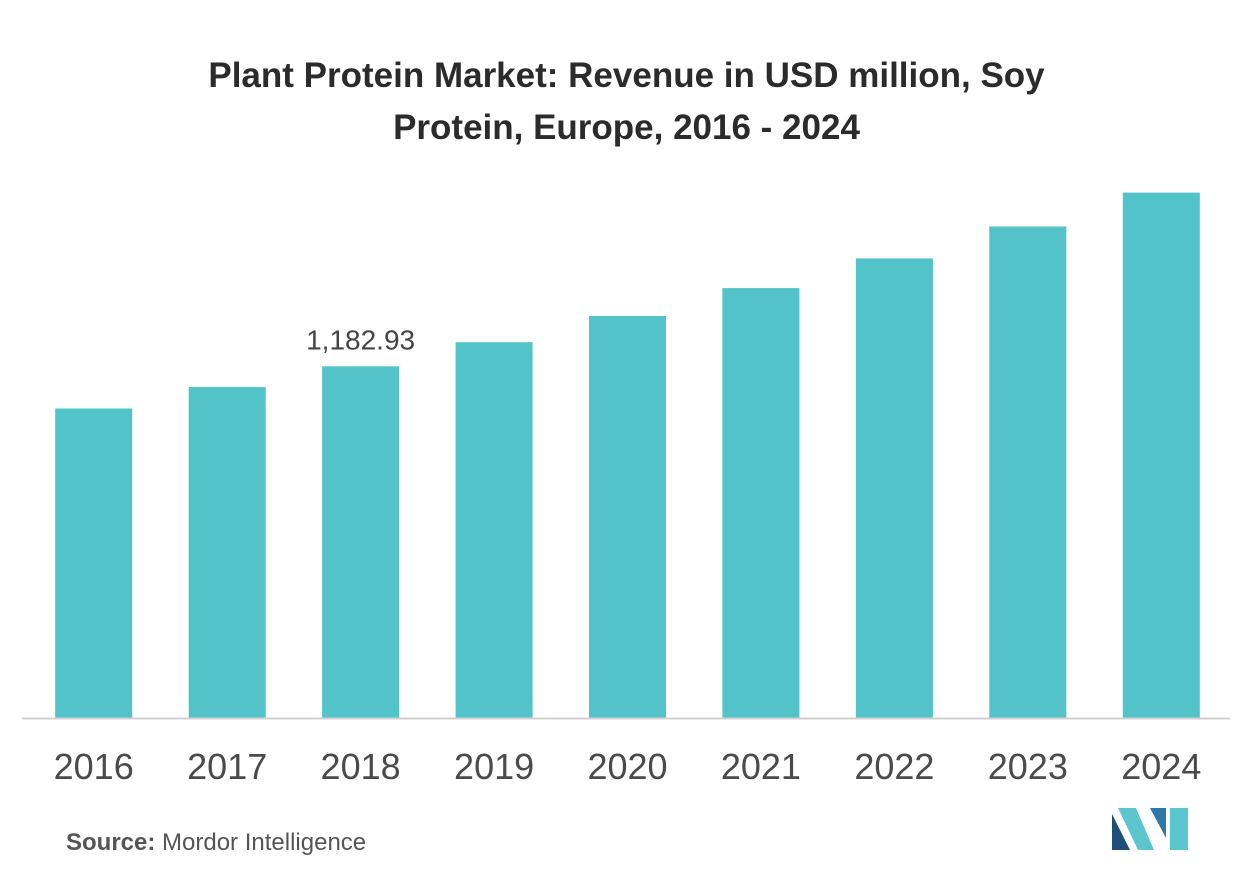  I want to click on bar-2021, so click(761, 503).